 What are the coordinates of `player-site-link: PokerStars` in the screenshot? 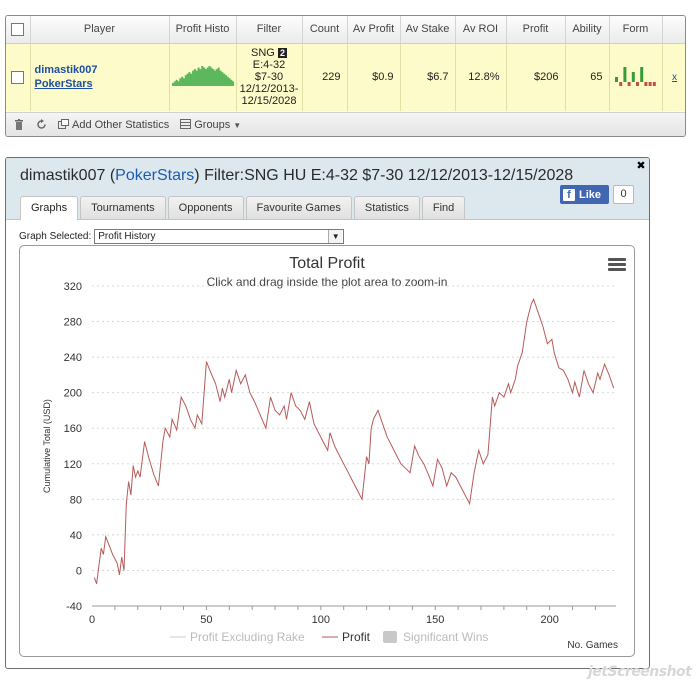 It's located at (63, 84).